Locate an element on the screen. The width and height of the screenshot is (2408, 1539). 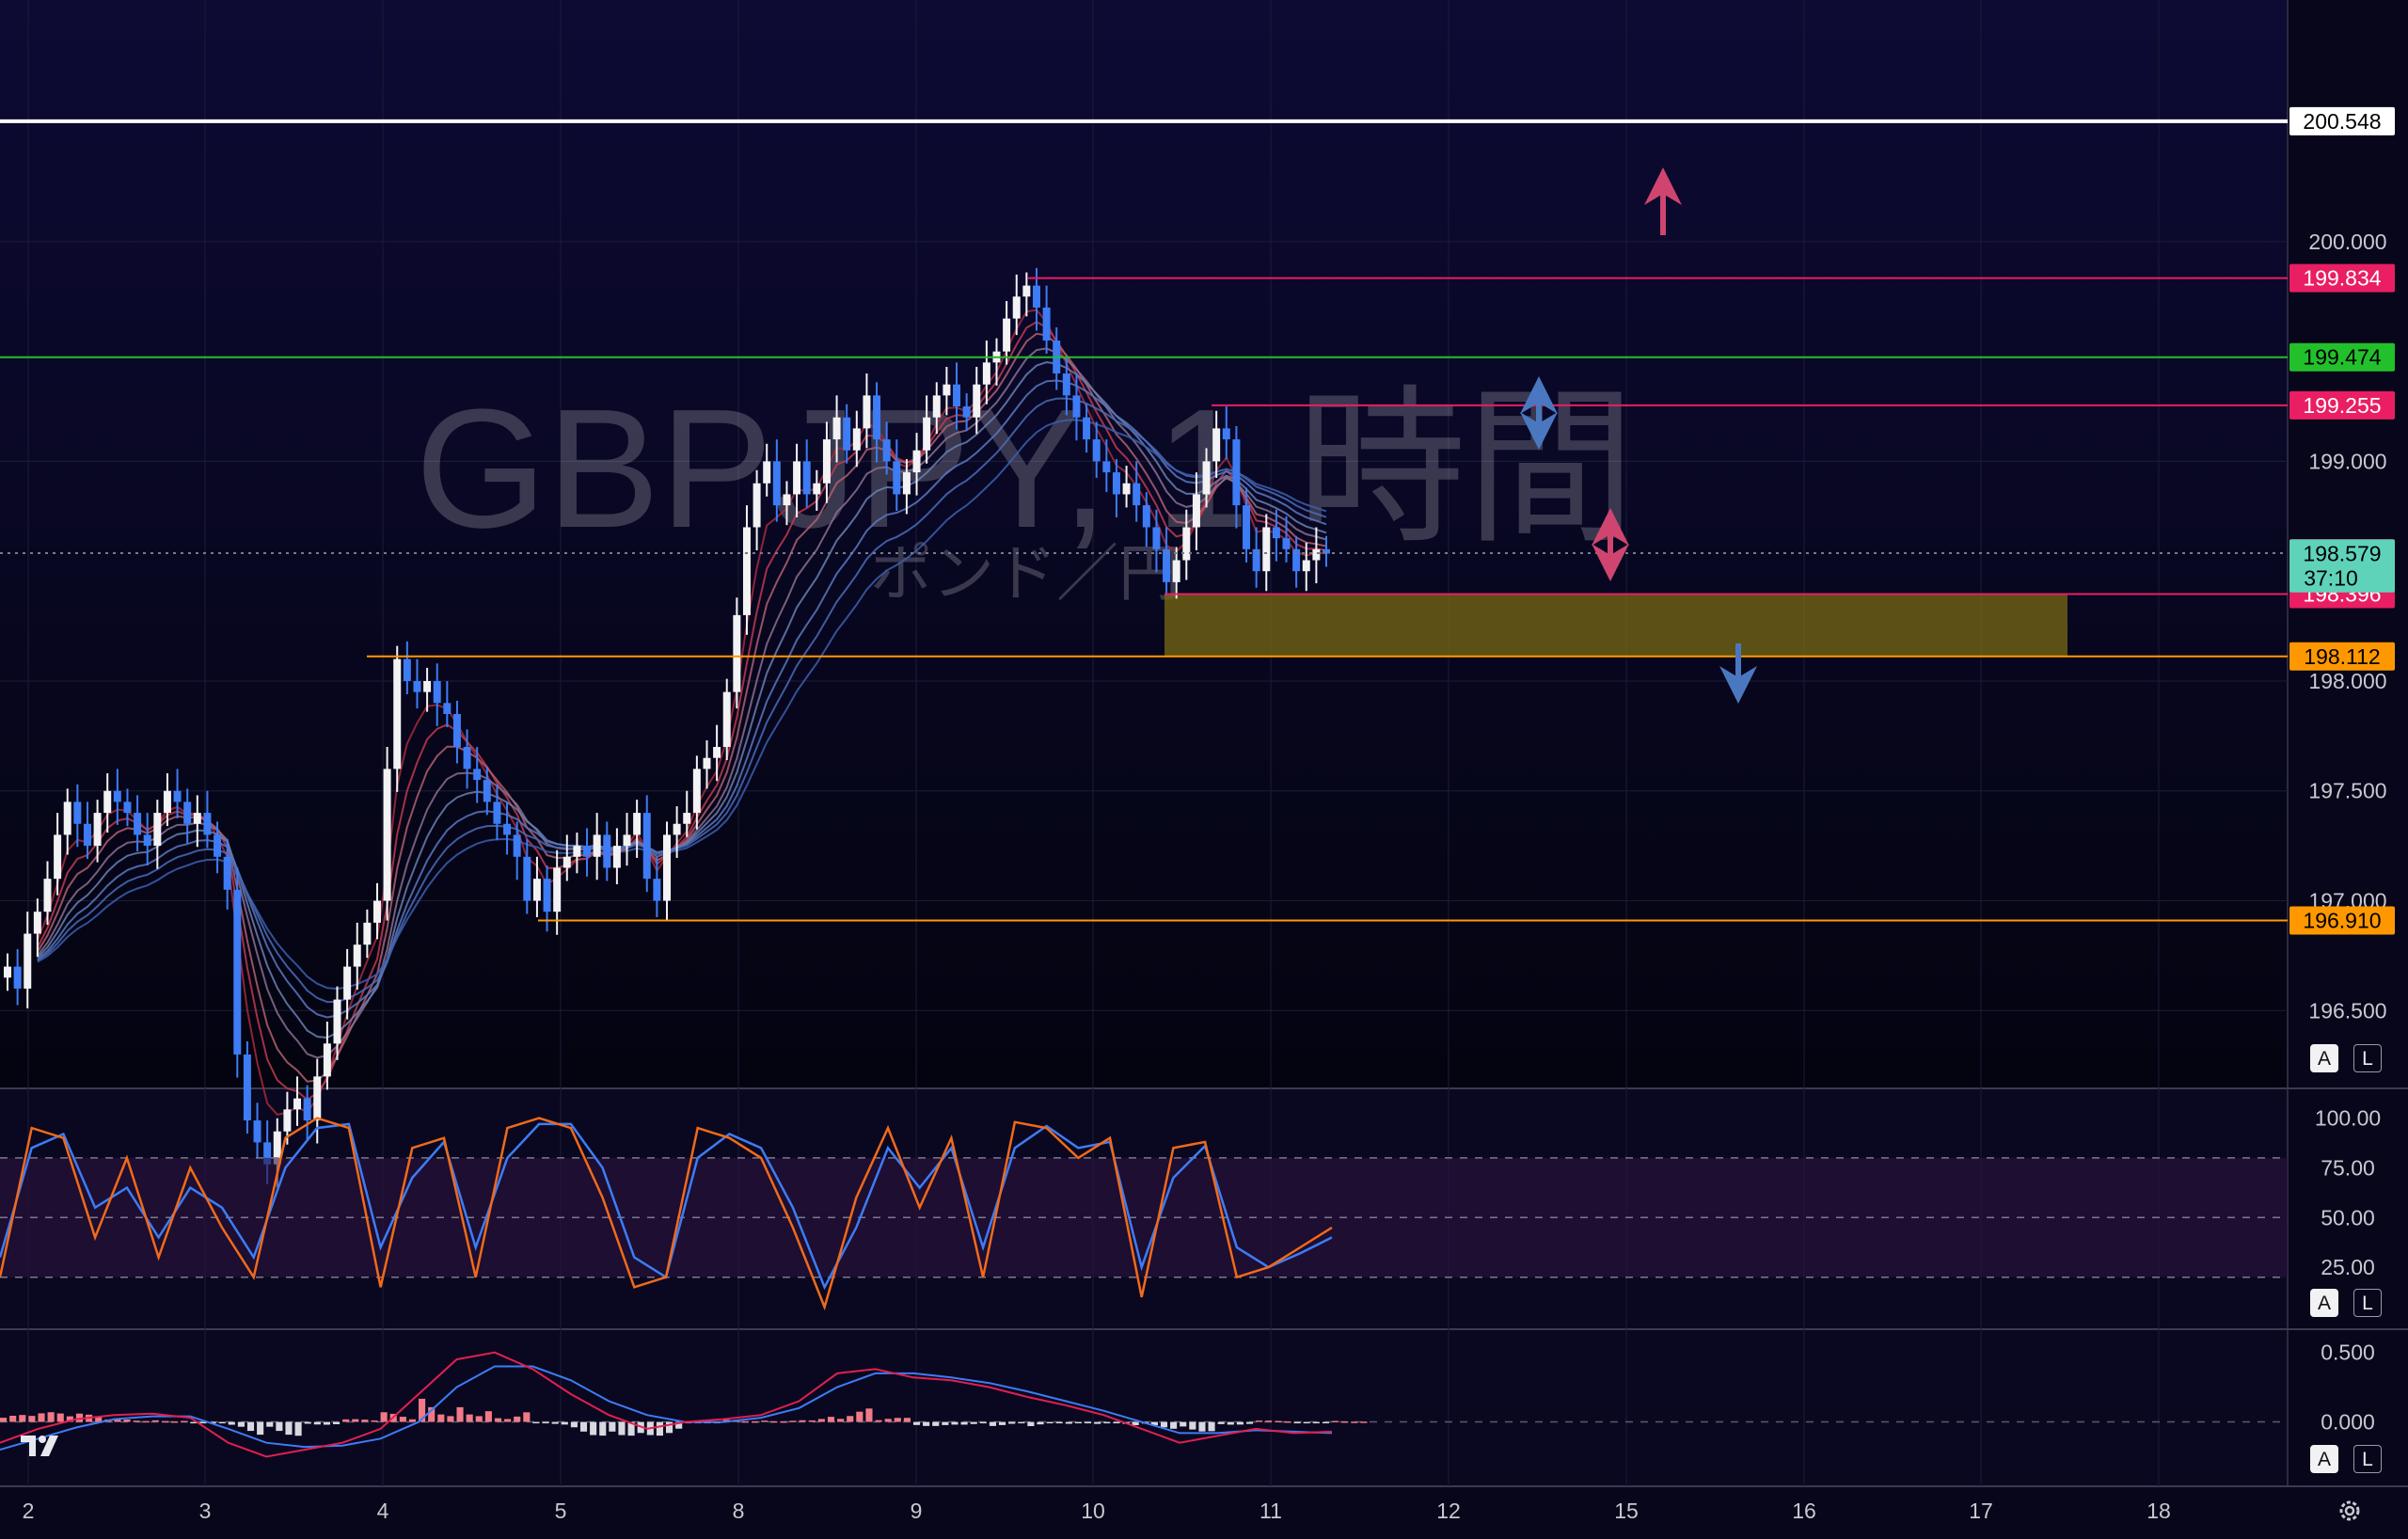
stoch-auto-scale-button: A is located at coordinates (2324, 1303).